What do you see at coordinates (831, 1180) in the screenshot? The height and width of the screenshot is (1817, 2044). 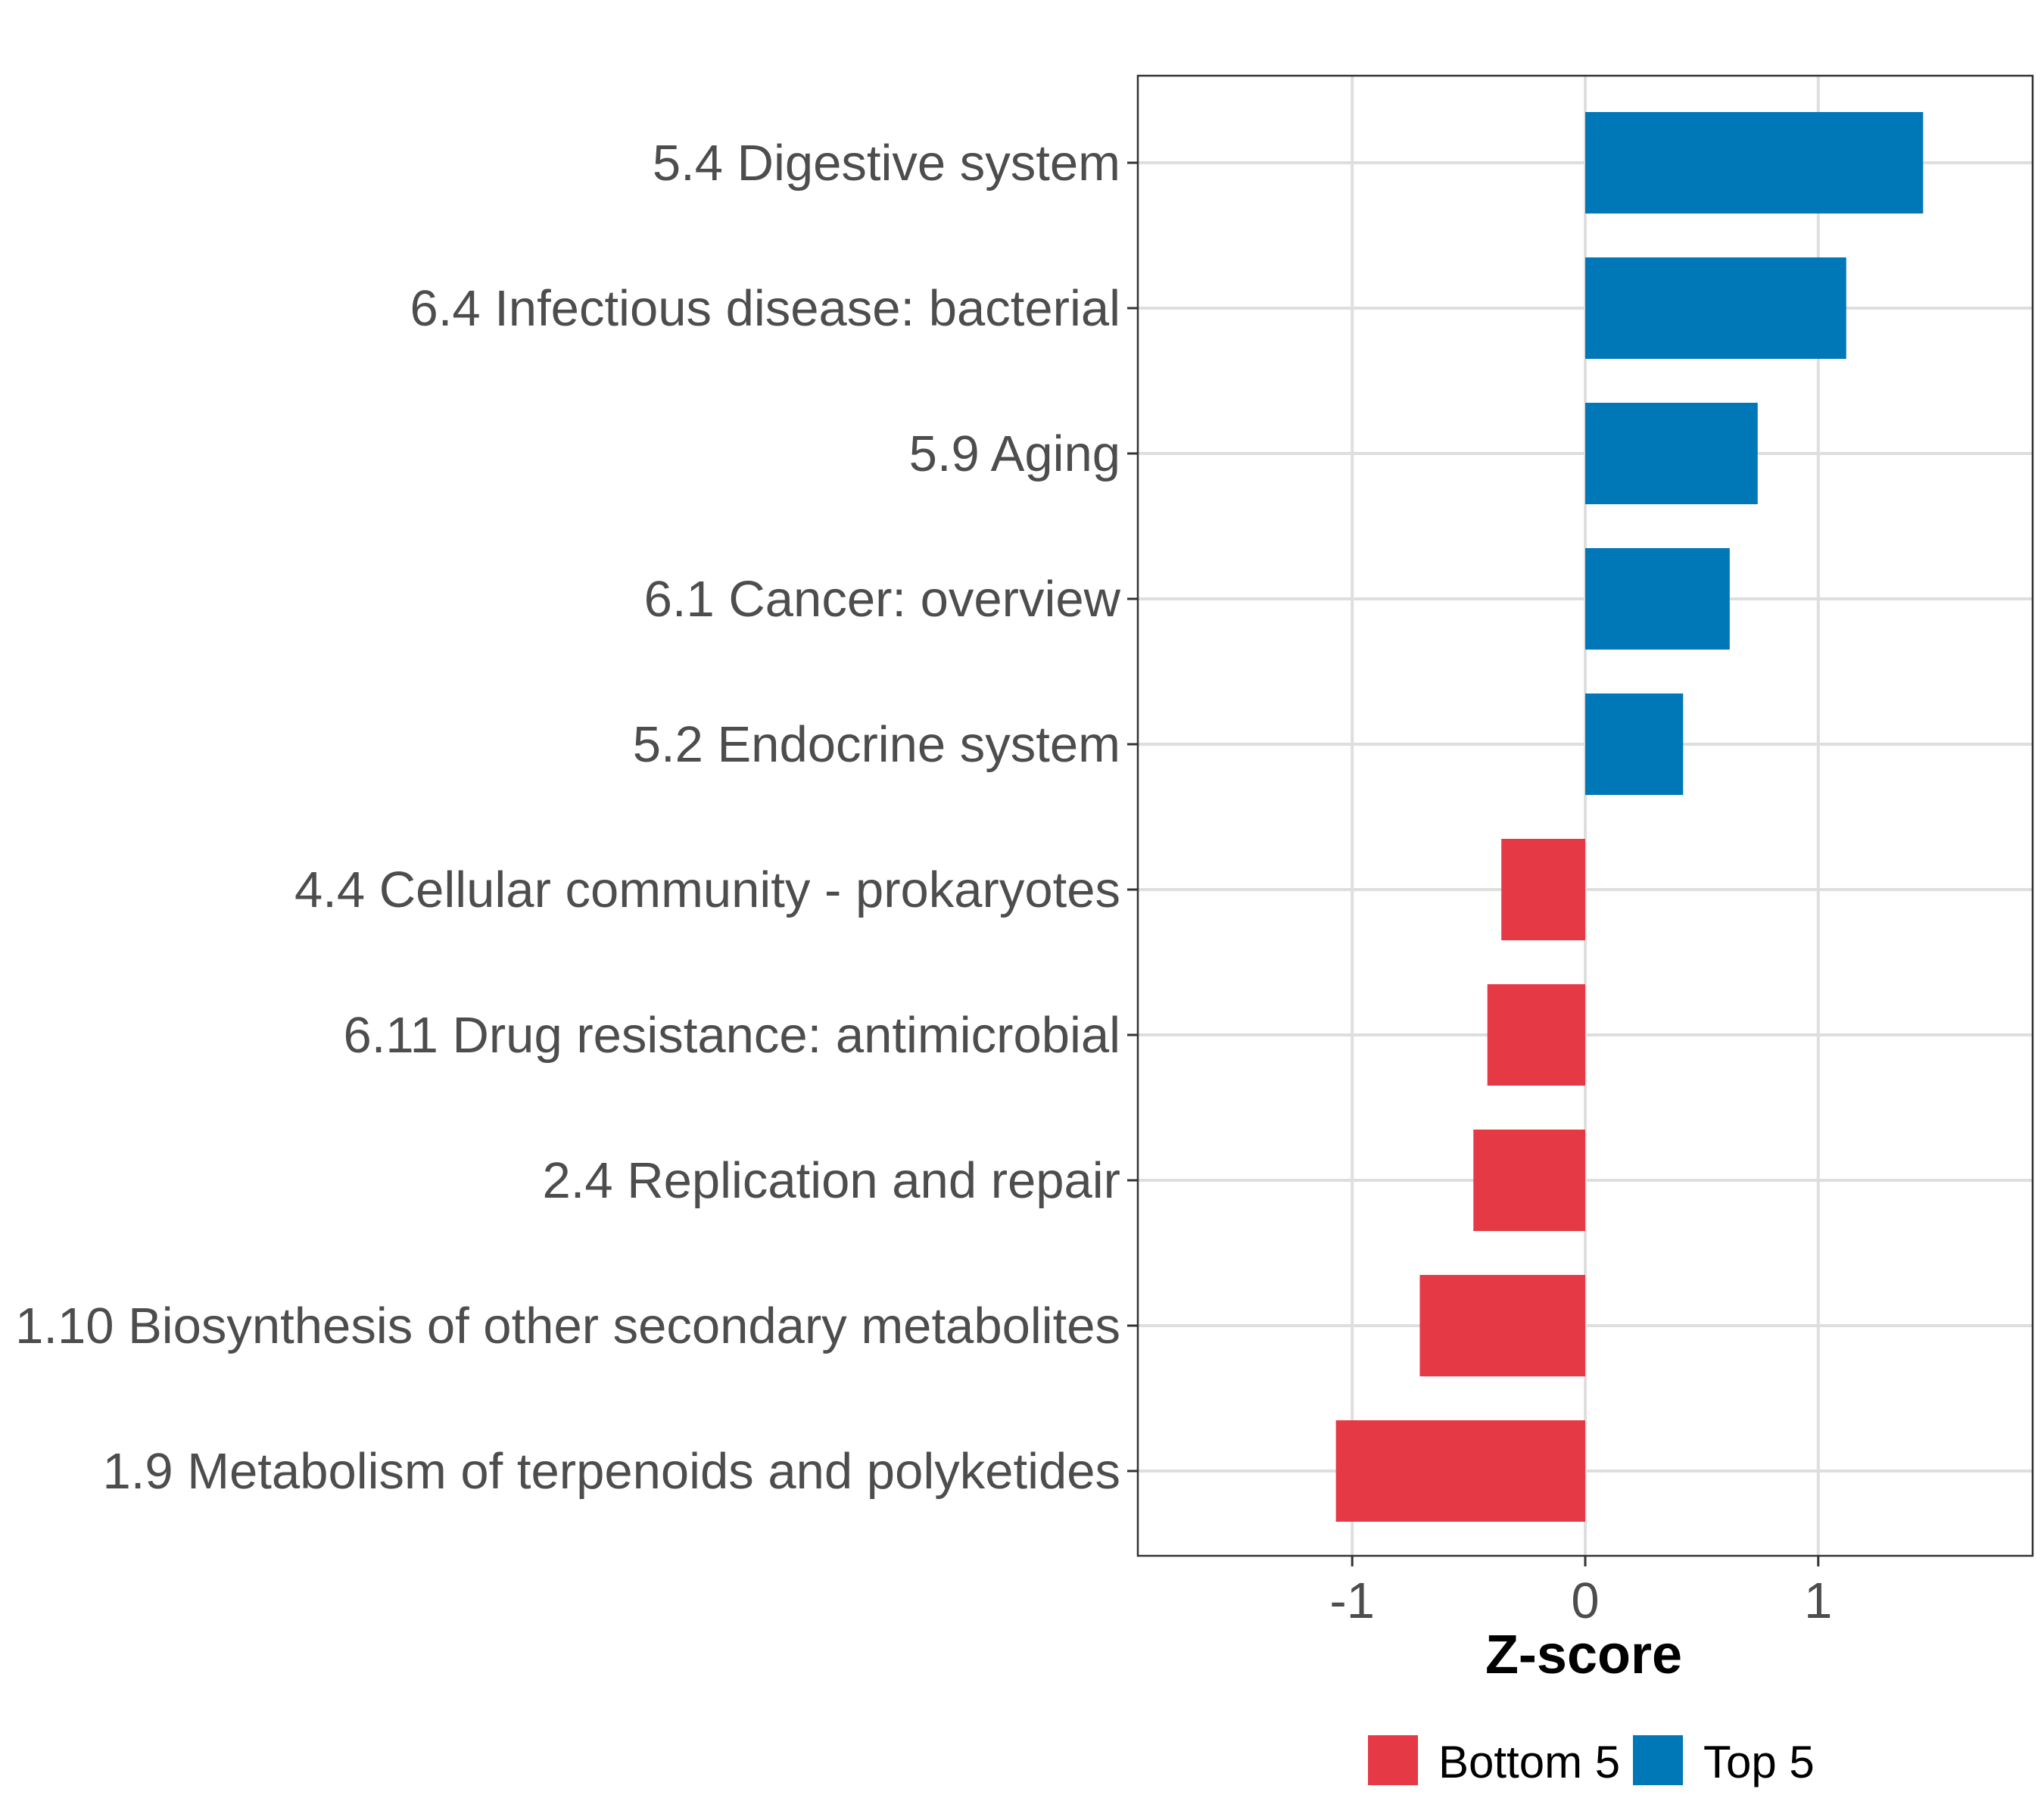 I see `category-label: 2.4 Replication and repair` at bounding box center [831, 1180].